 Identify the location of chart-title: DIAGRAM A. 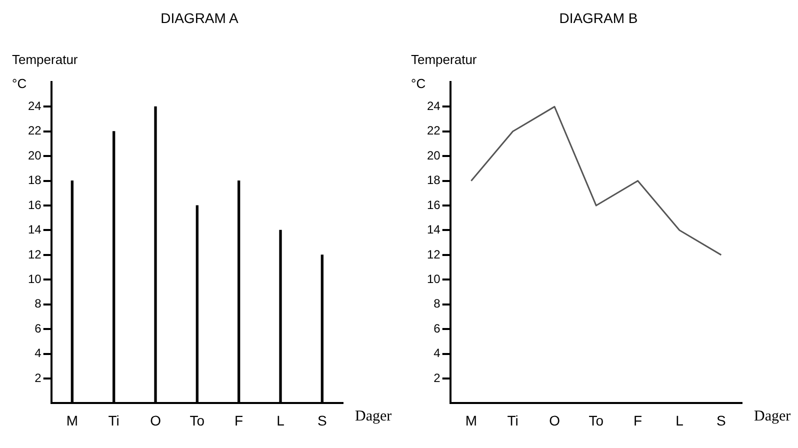
(200, 18).